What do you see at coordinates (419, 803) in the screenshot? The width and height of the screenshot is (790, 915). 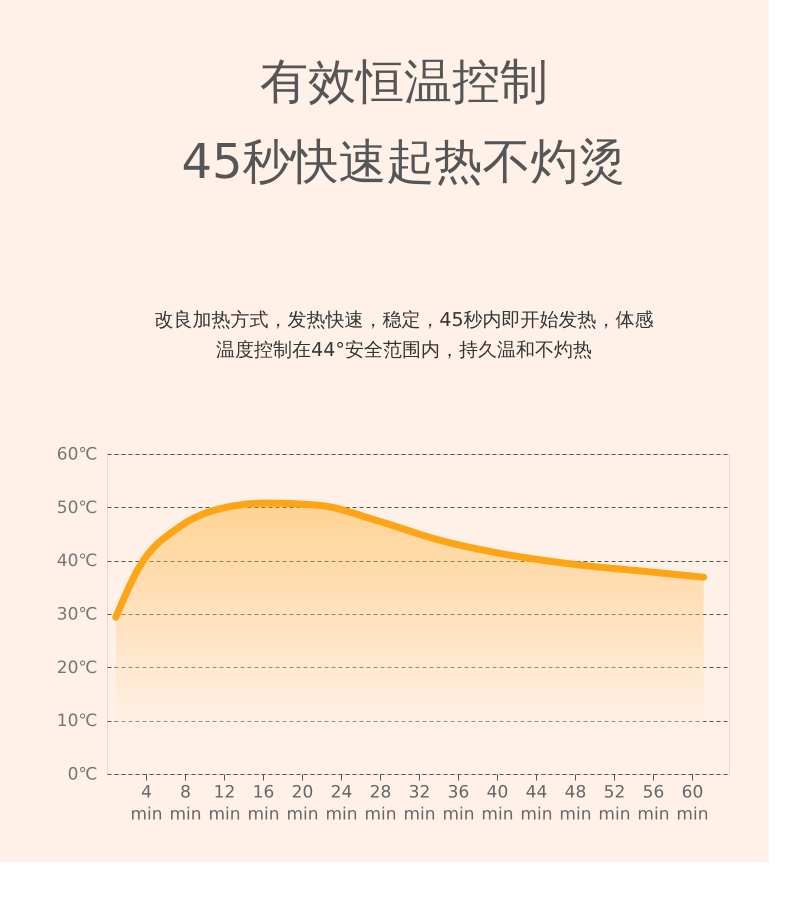 I see `x-tick-label: 32 min` at bounding box center [419, 803].